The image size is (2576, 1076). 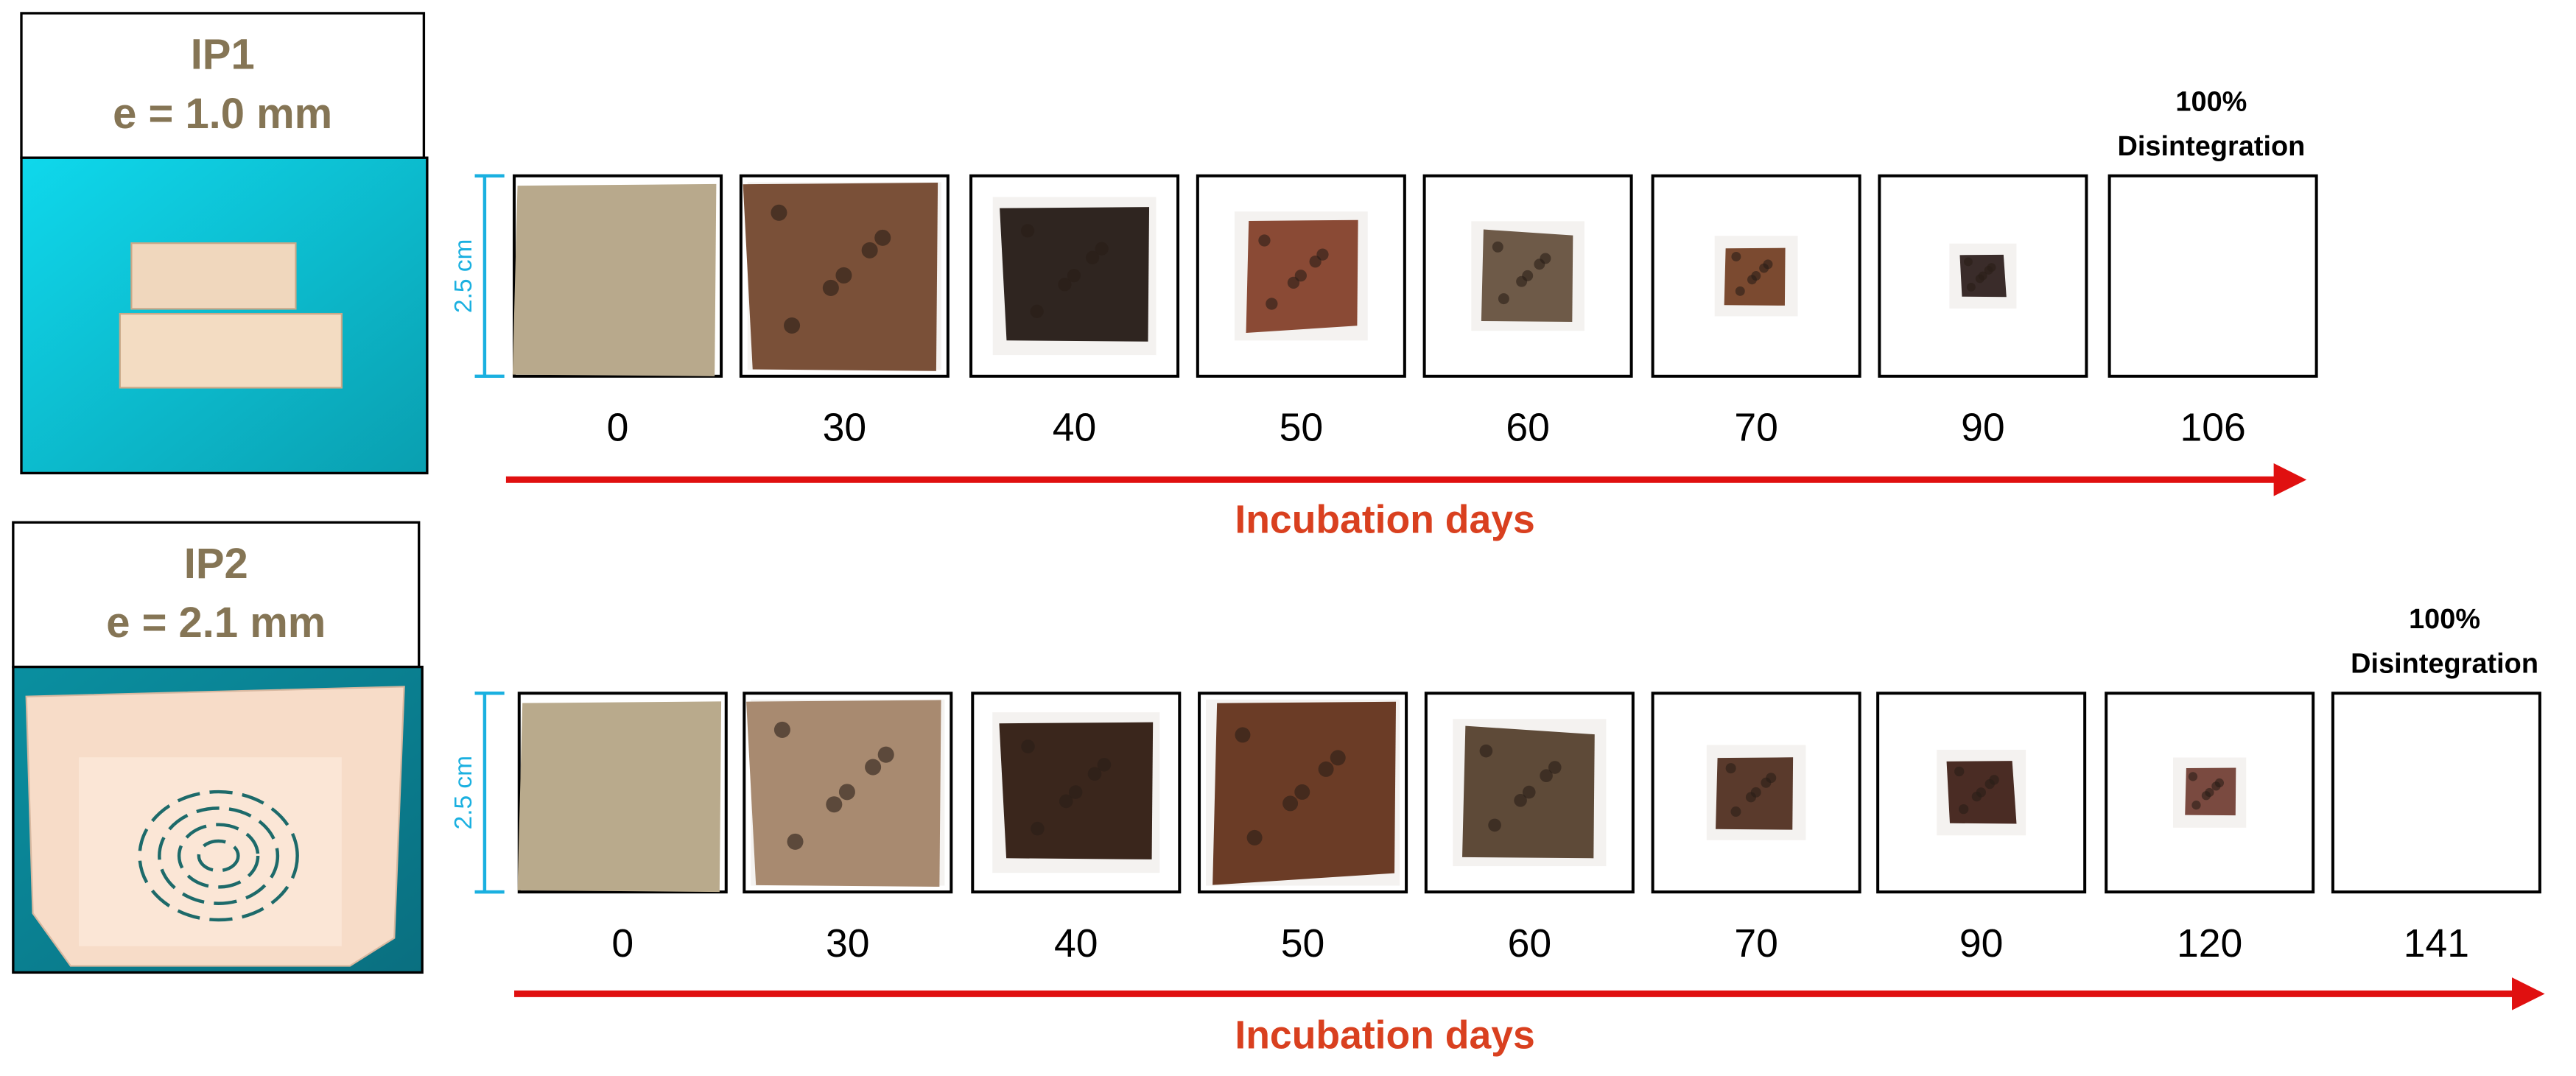 I want to click on day-label: 141, so click(x=2436, y=944).